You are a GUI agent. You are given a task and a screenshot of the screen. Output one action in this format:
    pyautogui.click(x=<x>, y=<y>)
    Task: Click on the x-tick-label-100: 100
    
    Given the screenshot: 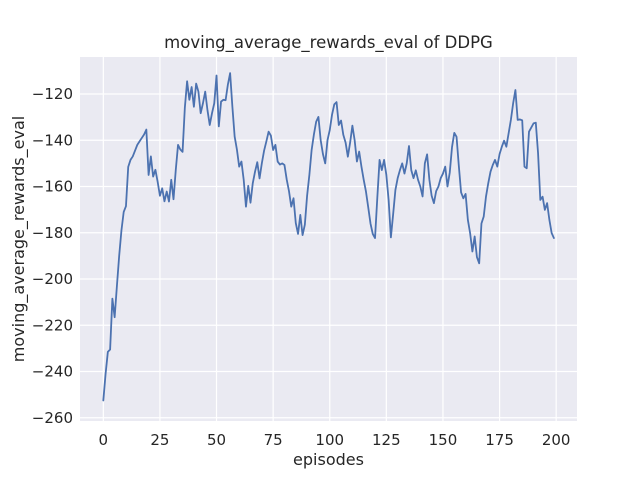 What is the action you would take?
    pyautogui.click(x=329, y=440)
    